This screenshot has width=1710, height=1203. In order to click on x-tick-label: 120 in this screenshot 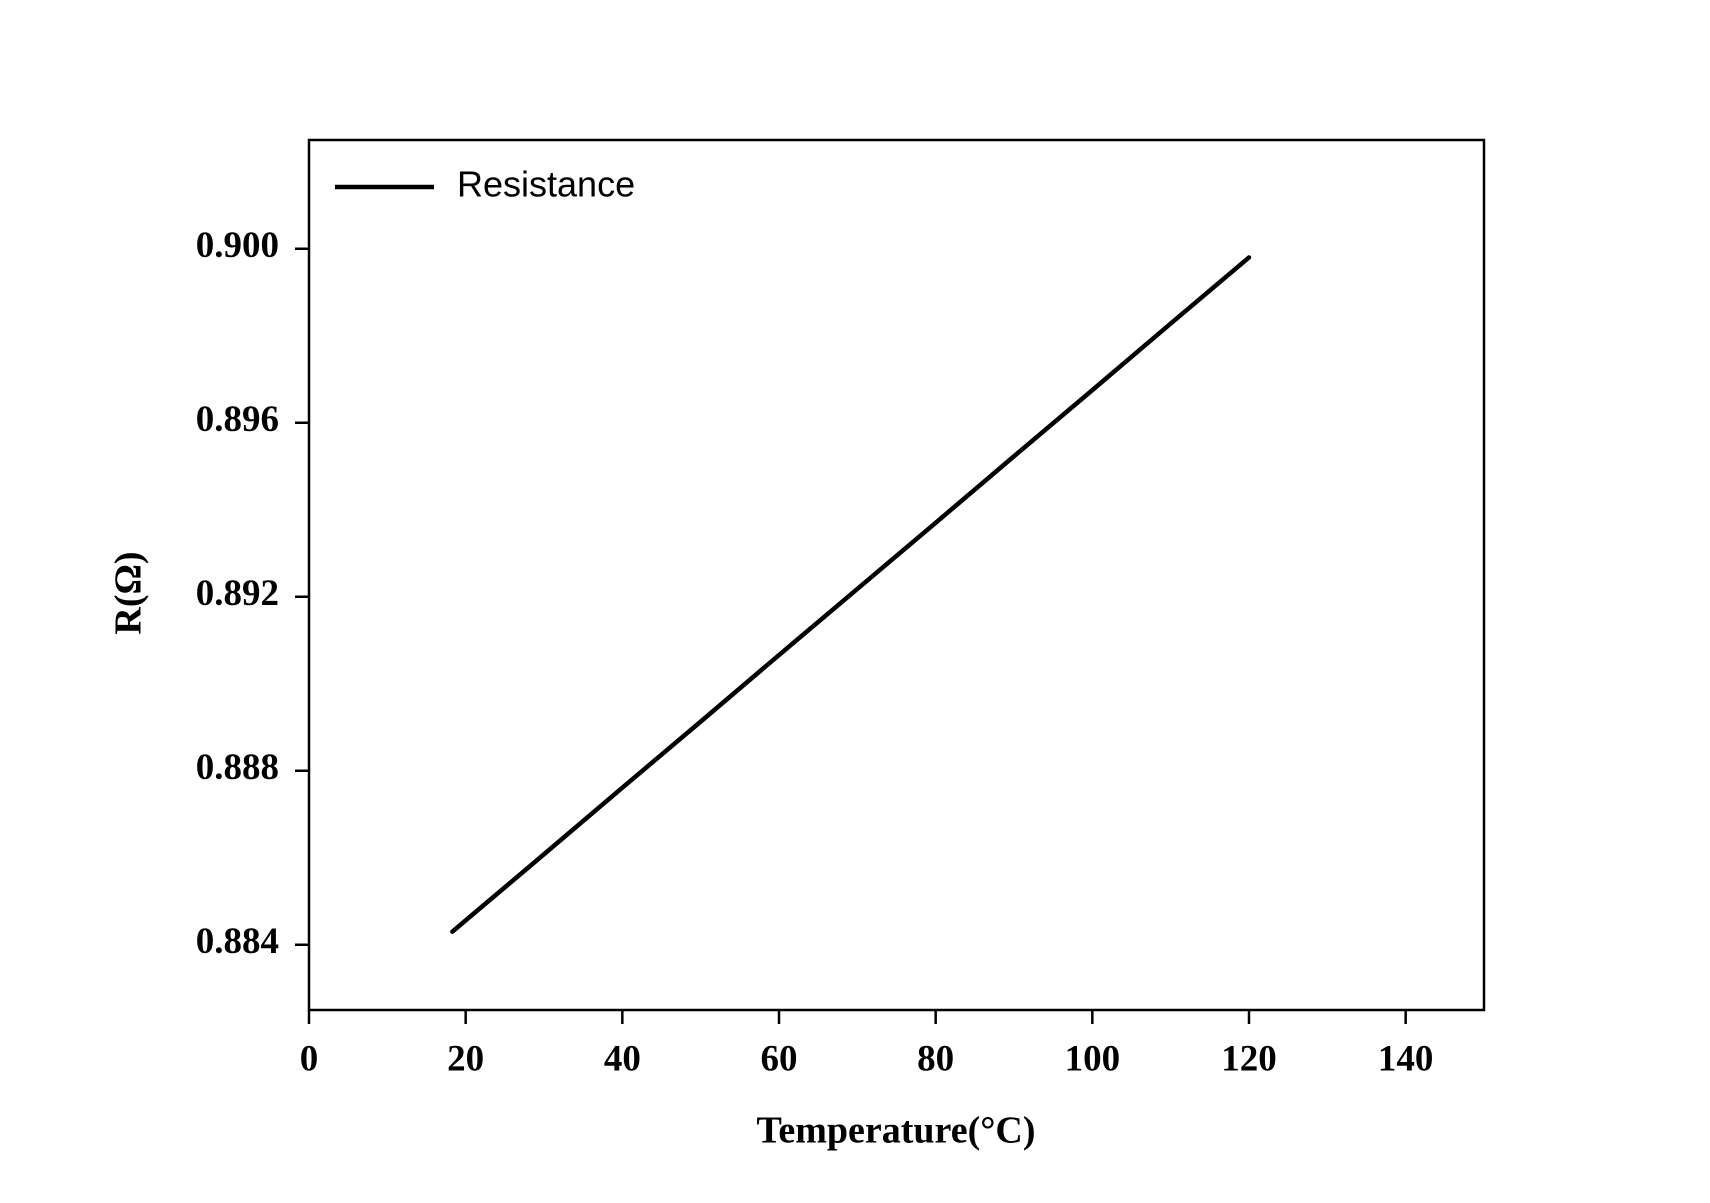, I will do `click(1249, 1058)`.